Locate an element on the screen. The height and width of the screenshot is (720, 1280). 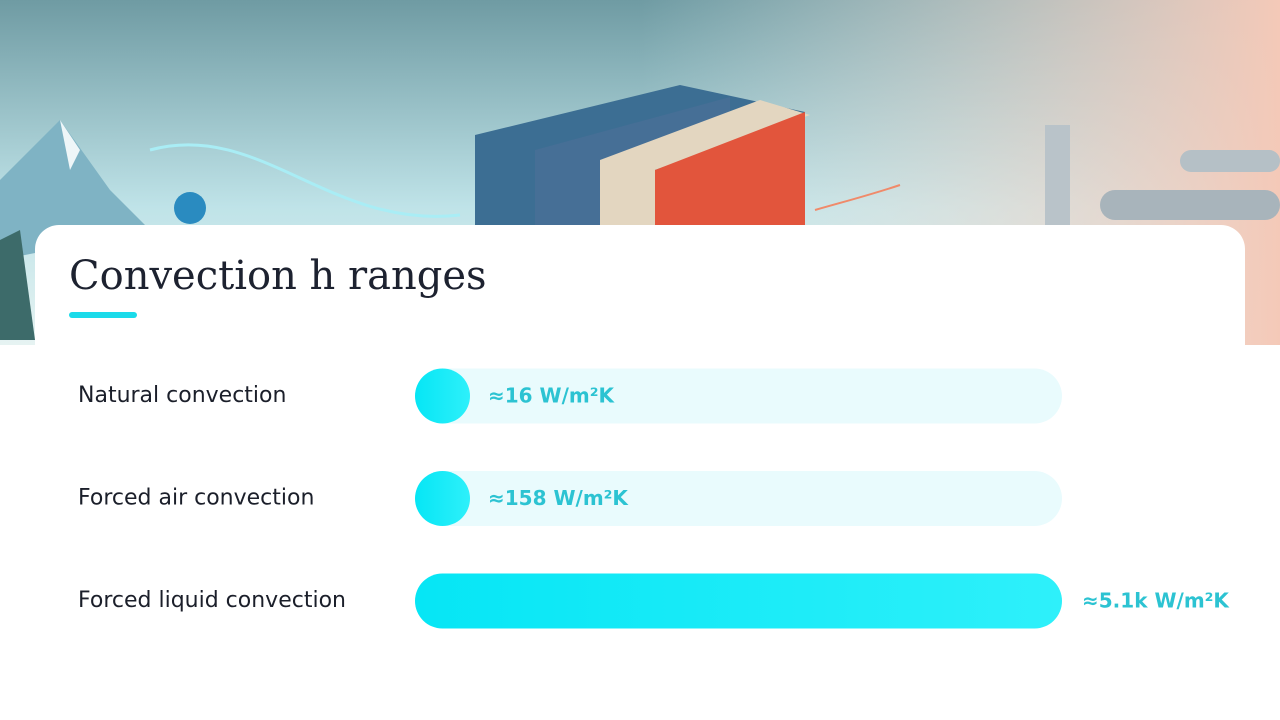
value-label: ≈16 W/m²K is located at coordinates (552, 396).